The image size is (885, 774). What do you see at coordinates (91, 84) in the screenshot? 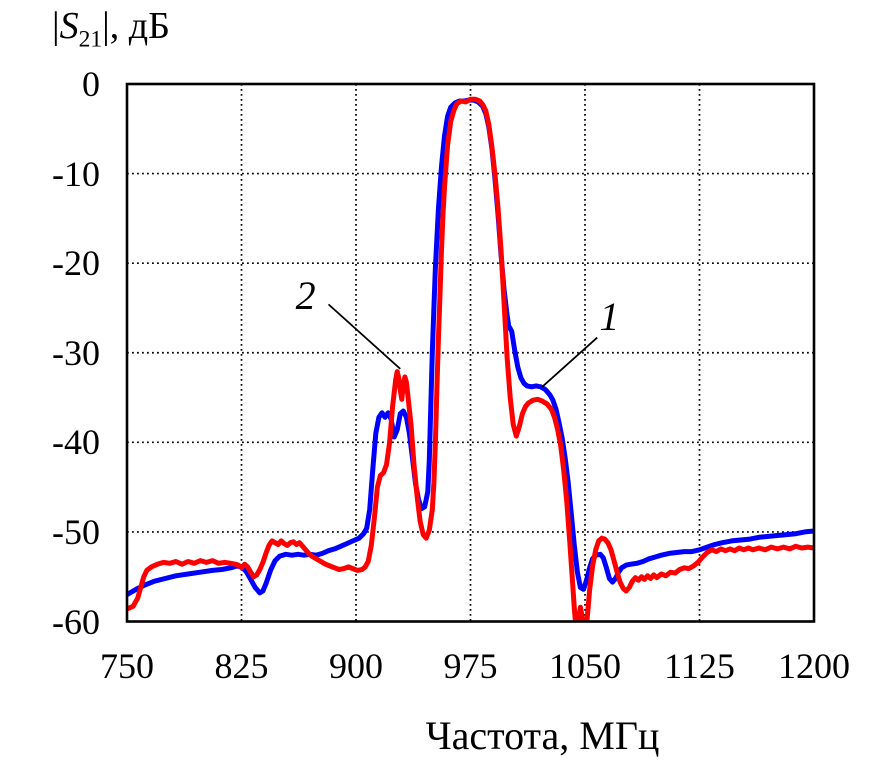
I see `y-tick-label: 0` at bounding box center [91, 84].